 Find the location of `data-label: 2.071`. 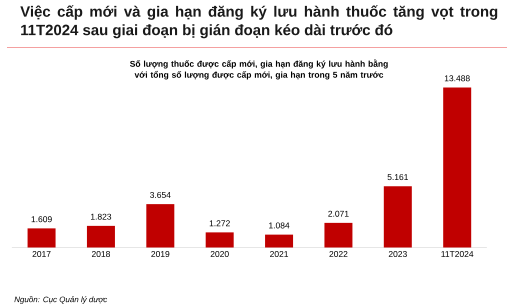

data-label: 2.071 is located at coordinates (338, 213).